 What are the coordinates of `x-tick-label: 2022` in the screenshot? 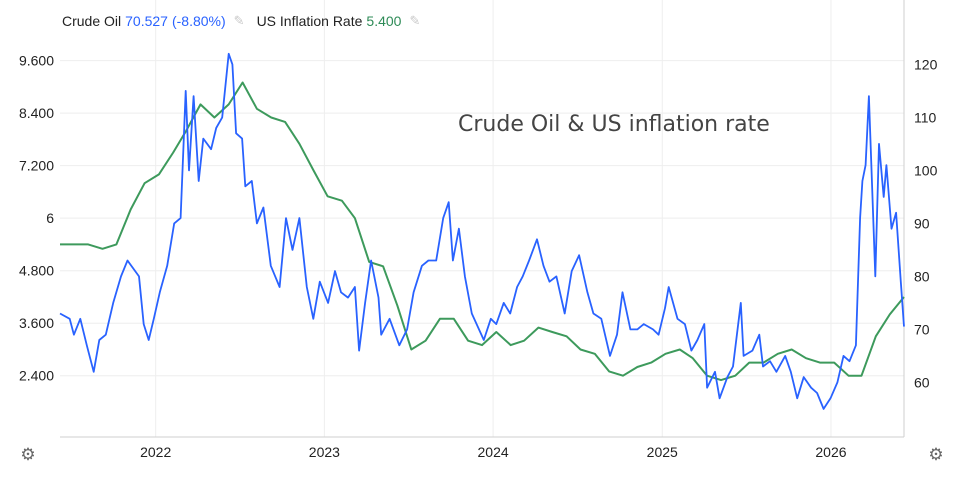 It's located at (155, 452).